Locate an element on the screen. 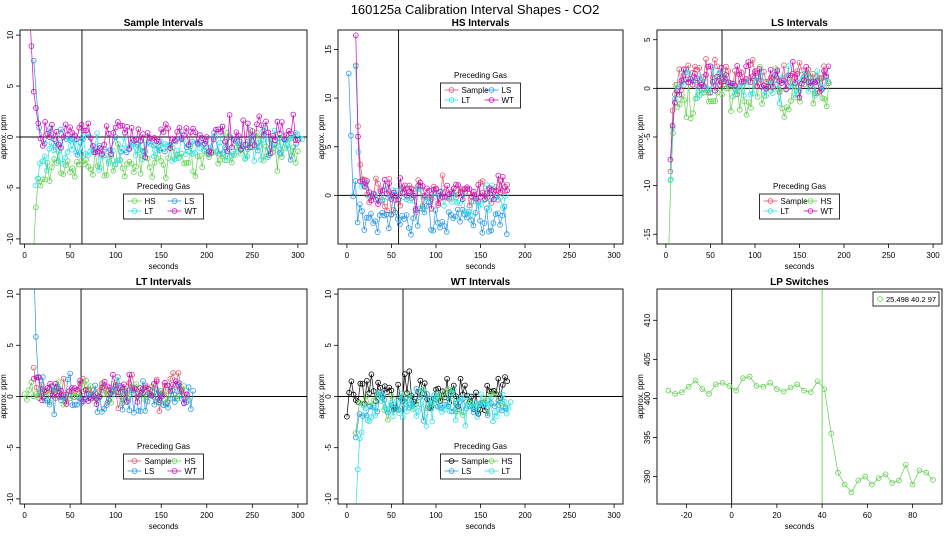 This screenshot has width=950, height=550. series-wt is located at coordinates (110, 389).